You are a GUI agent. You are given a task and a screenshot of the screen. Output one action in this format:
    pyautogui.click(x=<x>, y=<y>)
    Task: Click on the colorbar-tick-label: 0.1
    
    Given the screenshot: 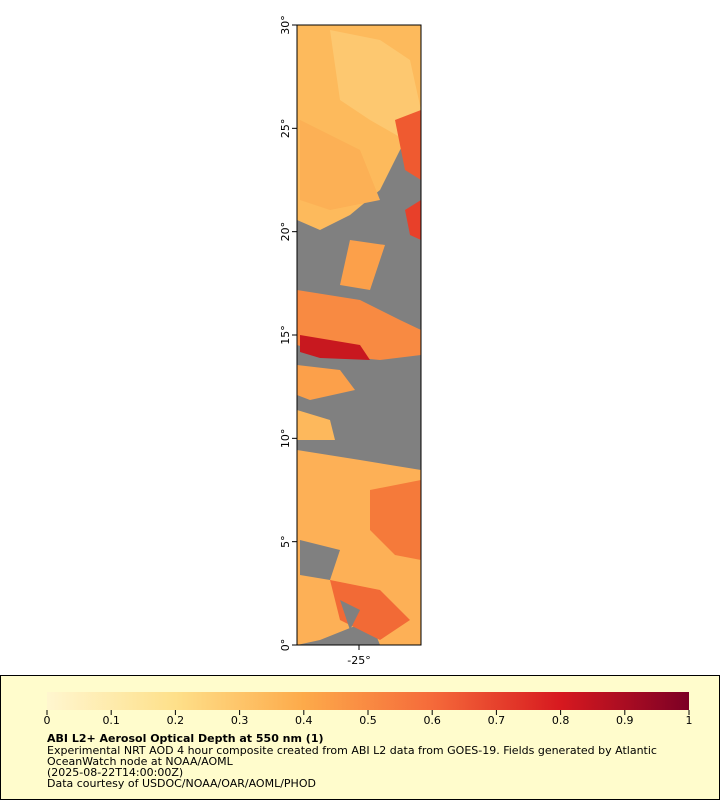 What is the action you would take?
    pyautogui.click(x=111, y=720)
    